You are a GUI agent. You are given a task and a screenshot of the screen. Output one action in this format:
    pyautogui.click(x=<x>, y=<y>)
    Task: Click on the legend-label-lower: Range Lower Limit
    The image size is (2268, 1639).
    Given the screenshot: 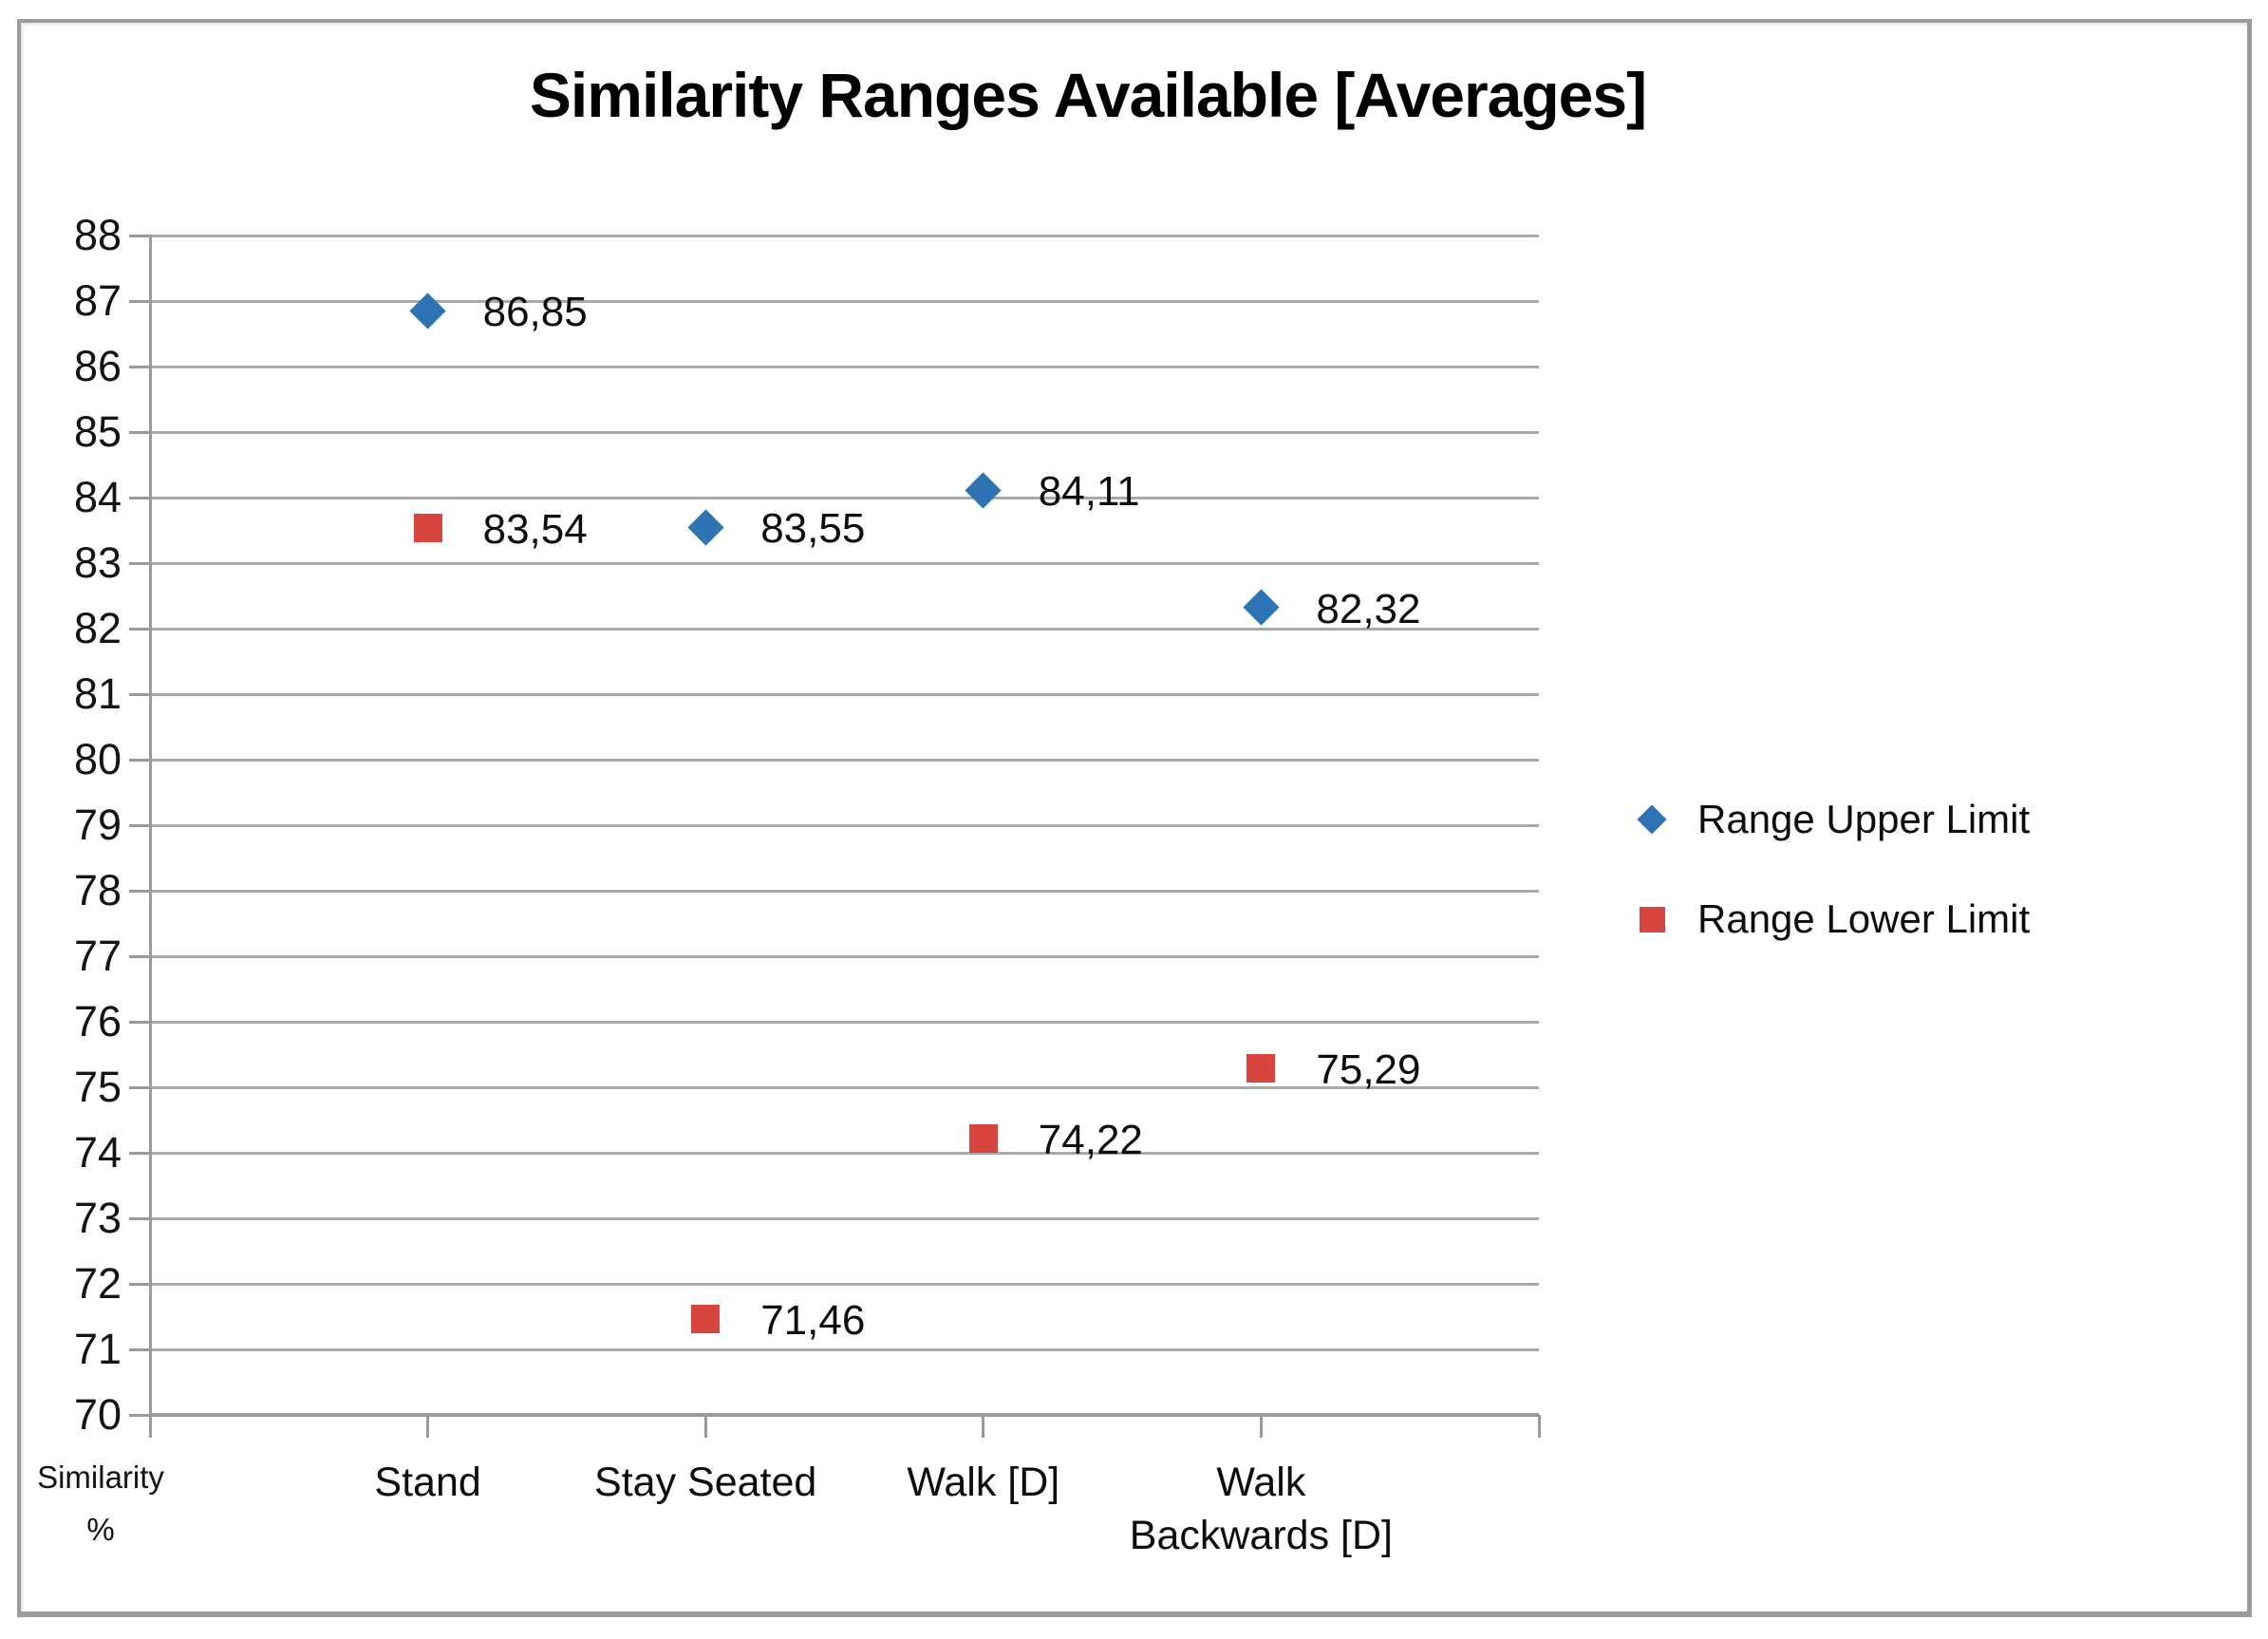 What is the action you would take?
    pyautogui.click(x=1864, y=918)
    